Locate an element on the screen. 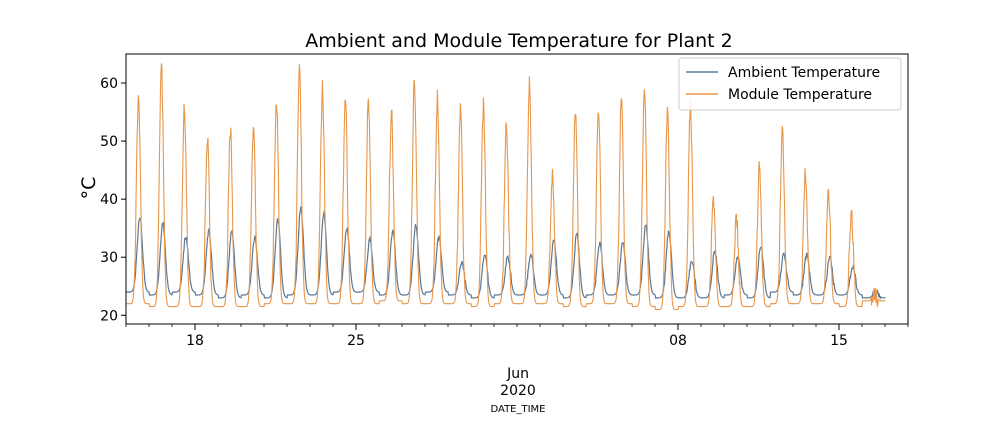  y-tick-label: 40 is located at coordinates (109, 200).